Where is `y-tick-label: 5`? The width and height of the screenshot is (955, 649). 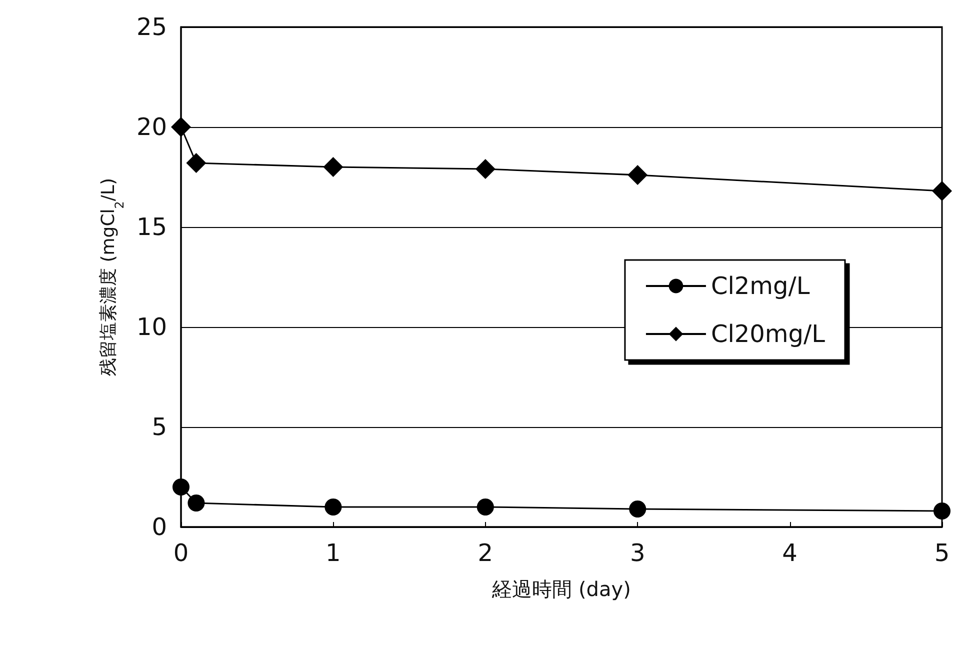
y-tick-label: 5 is located at coordinates (159, 427).